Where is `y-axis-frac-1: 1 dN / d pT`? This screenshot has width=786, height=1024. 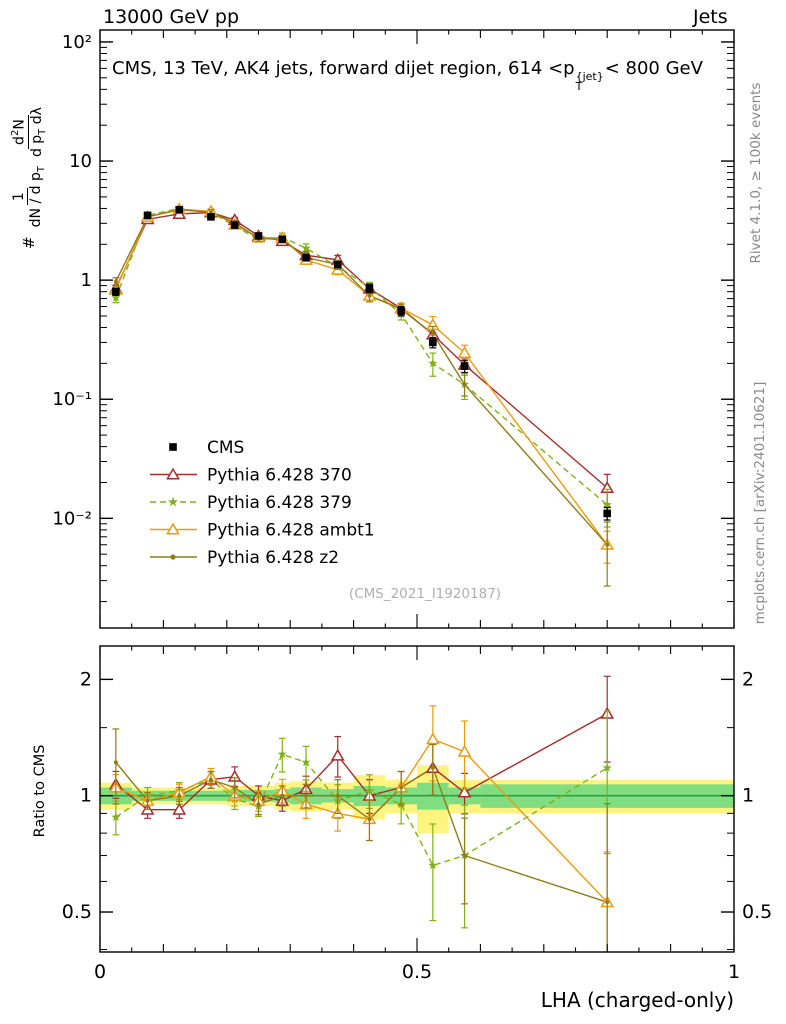
y-axis-frac-1: 1 dN / d pT is located at coordinates (28, 197).